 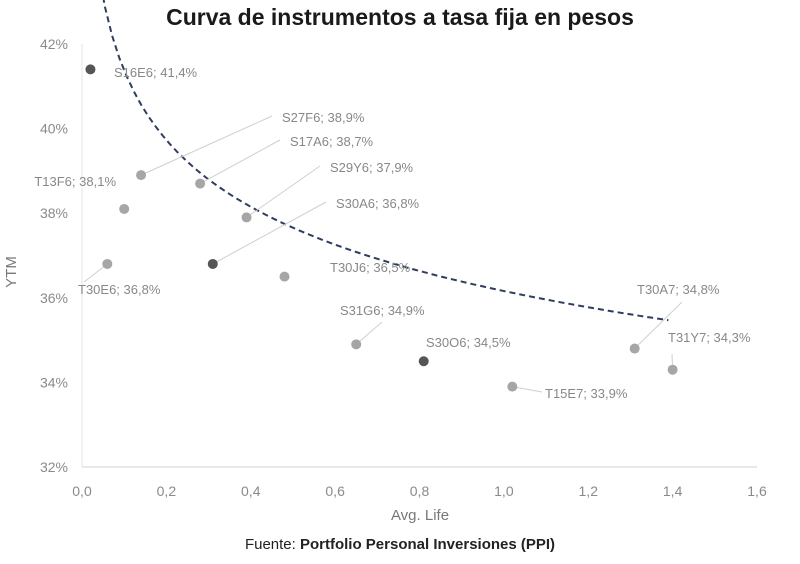 I want to click on x-tick-label: 0,2, so click(x=167, y=491).